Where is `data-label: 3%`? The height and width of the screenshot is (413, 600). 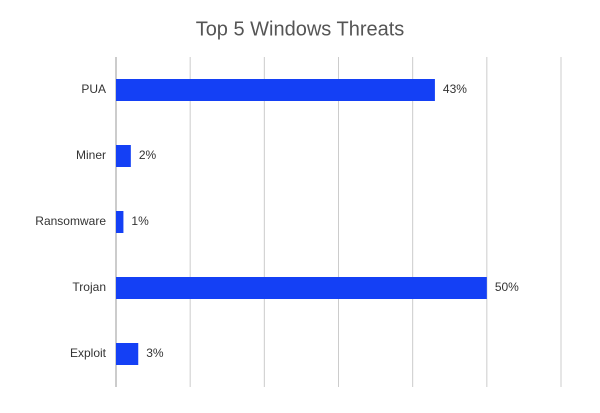 data-label: 3% is located at coordinates (155, 353).